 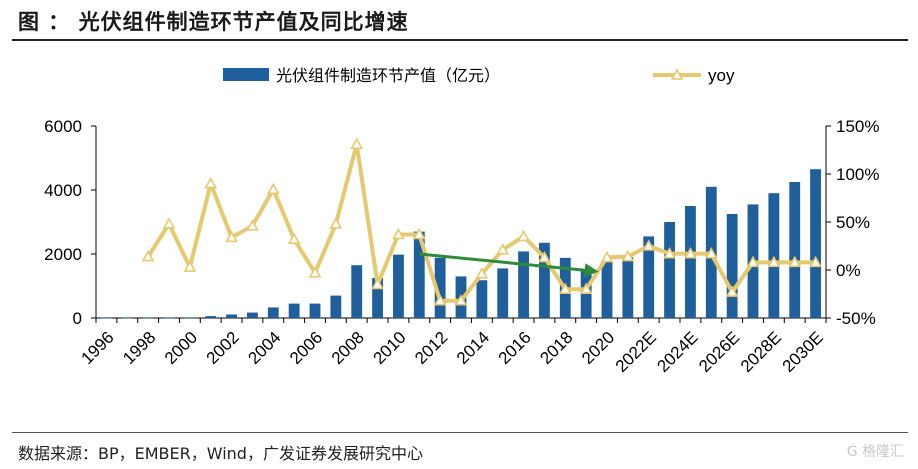 I want to click on title-bar: 图 ： 光伏组件制造环节产值及同比增速, so click(x=459, y=20).